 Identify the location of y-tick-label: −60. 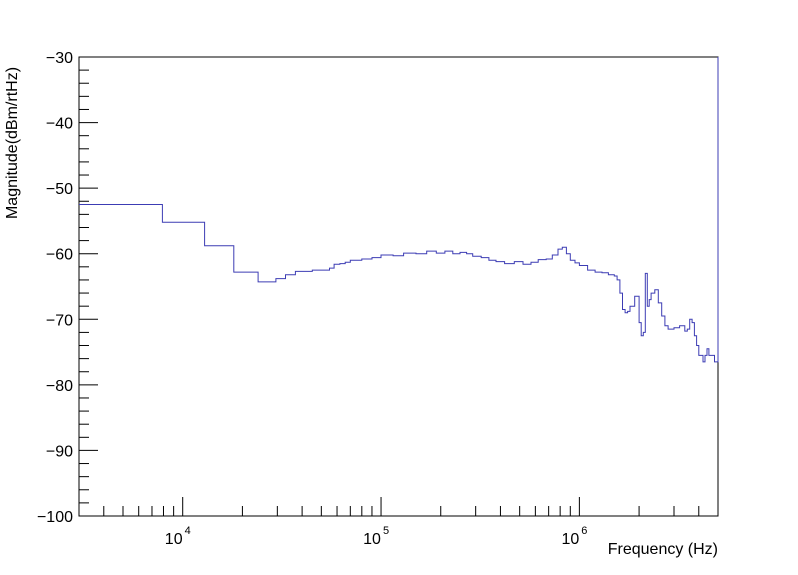
(59, 255).